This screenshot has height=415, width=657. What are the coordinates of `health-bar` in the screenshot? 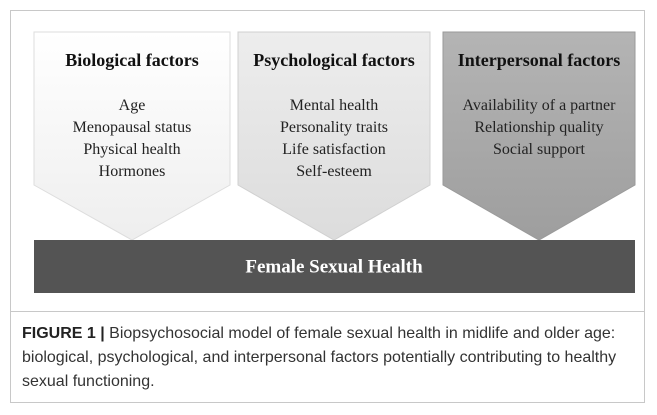 It's located at (334, 266).